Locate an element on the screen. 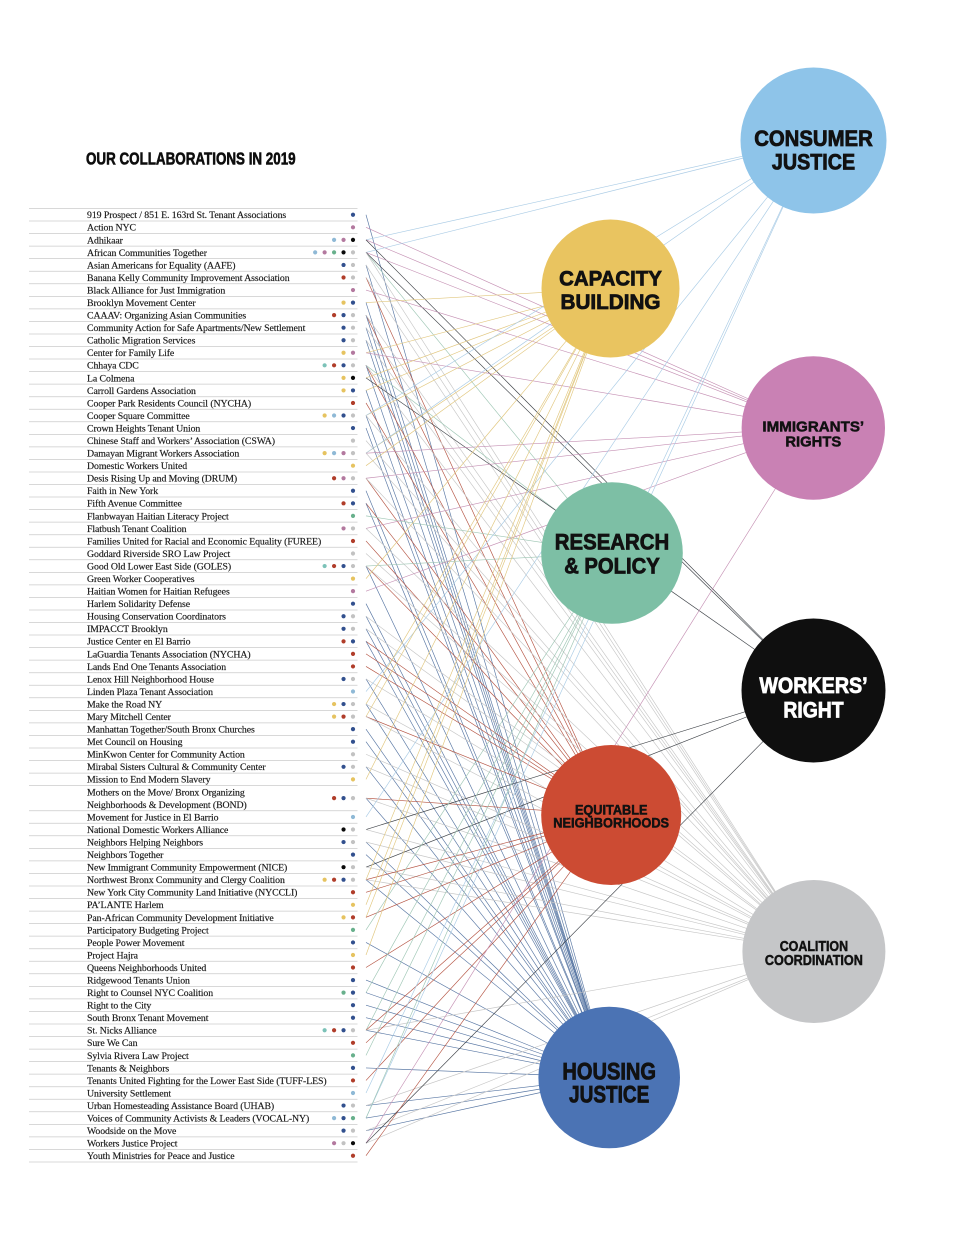 This screenshot has width=960, height=1242. svg-text: HOUSING is located at coordinates (609, 1072).